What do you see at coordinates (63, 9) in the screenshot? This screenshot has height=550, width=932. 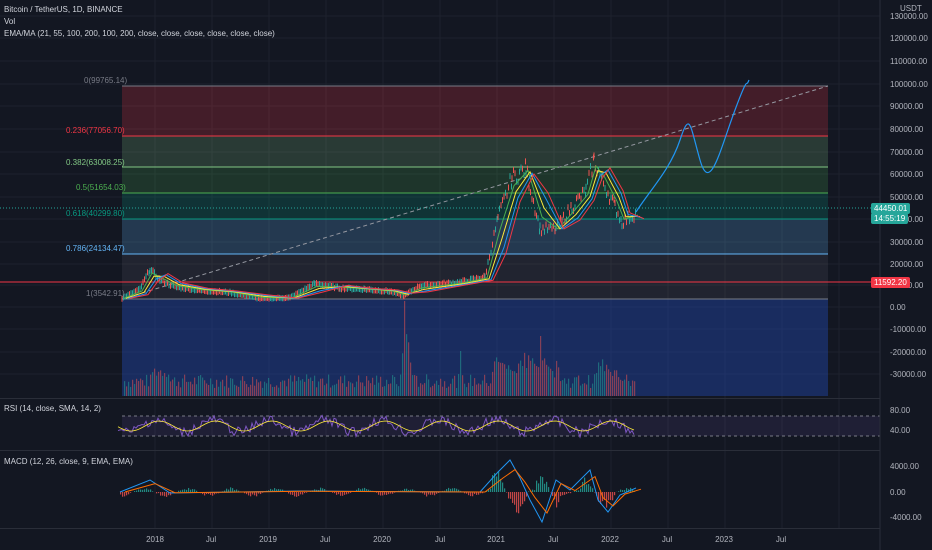 I see `symbol-legend: Bitcoin / TetherUS, 1D, BINANCE` at bounding box center [63, 9].